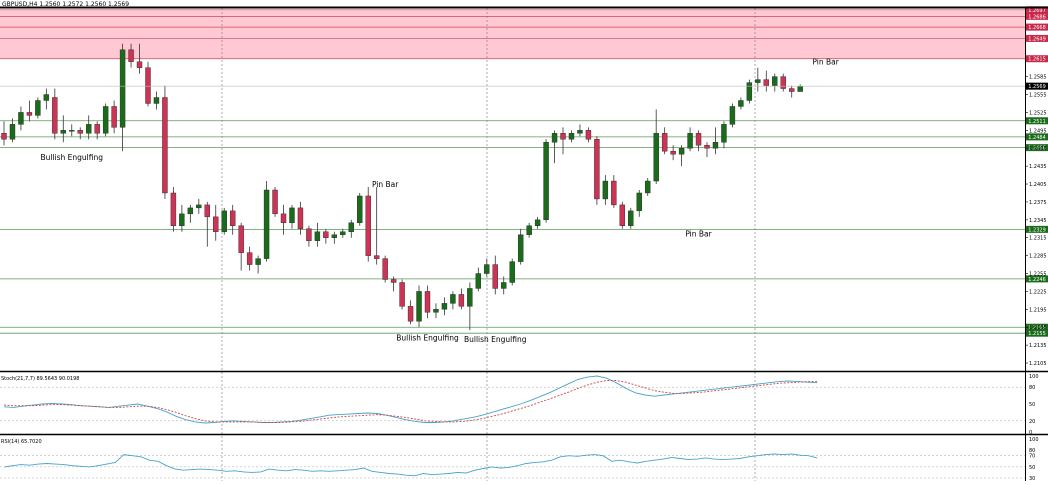 This screenshot has height=485, width=1048. Describe the element at coordinates (1032, 451) in the screenshot. I see `rsi-tick-label: 80` at that location.